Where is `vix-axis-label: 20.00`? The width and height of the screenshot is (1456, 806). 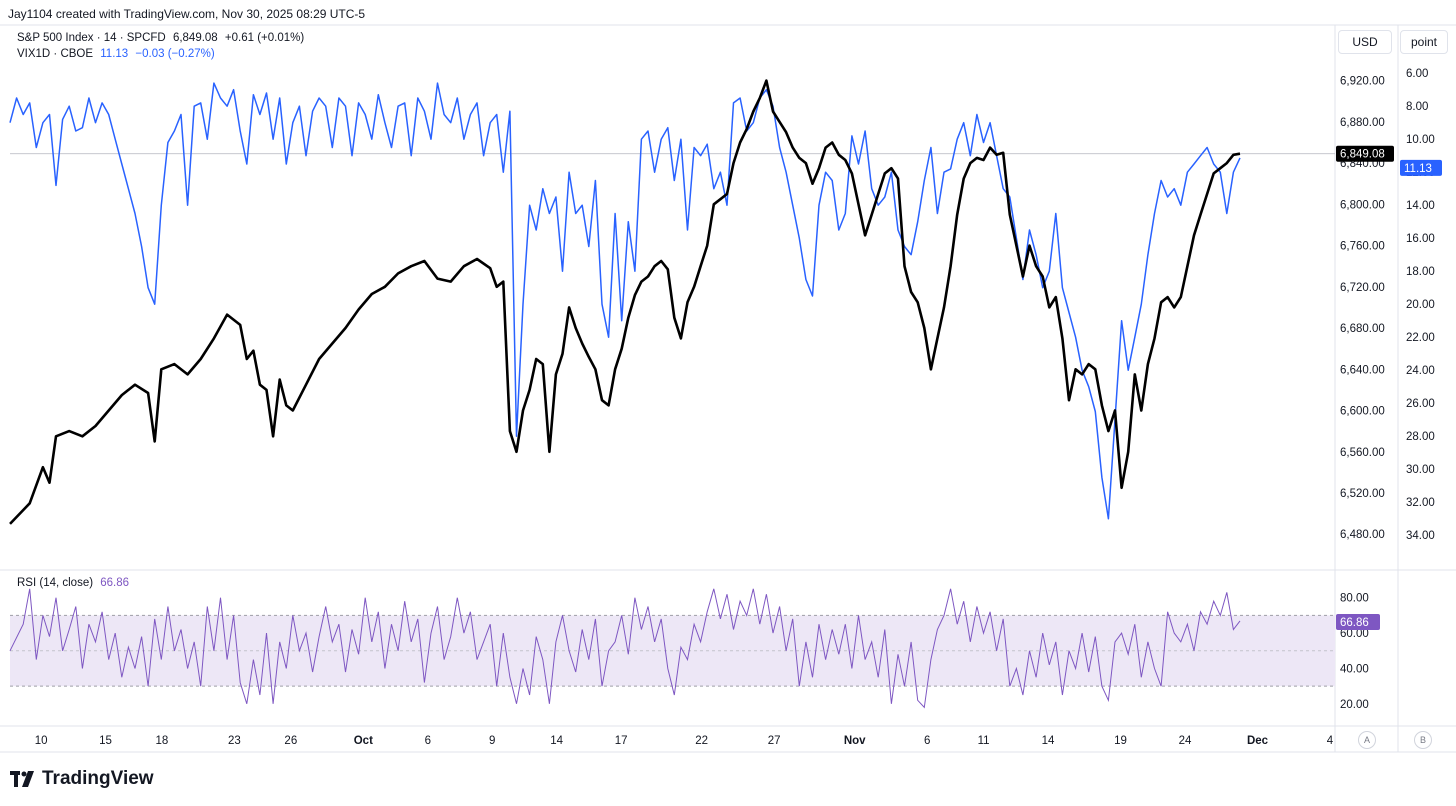 vix-axis-label: 20.00 is located at coordinates (1420, 305).